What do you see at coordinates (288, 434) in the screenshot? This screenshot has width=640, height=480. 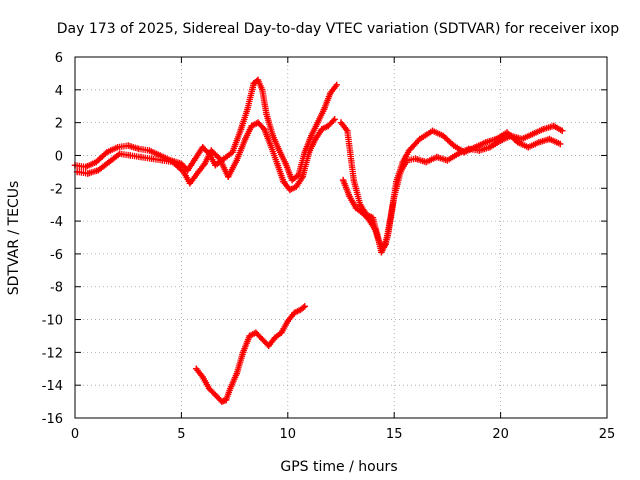 I see `x-tick-label: 10` at bounding box center [288, 434].